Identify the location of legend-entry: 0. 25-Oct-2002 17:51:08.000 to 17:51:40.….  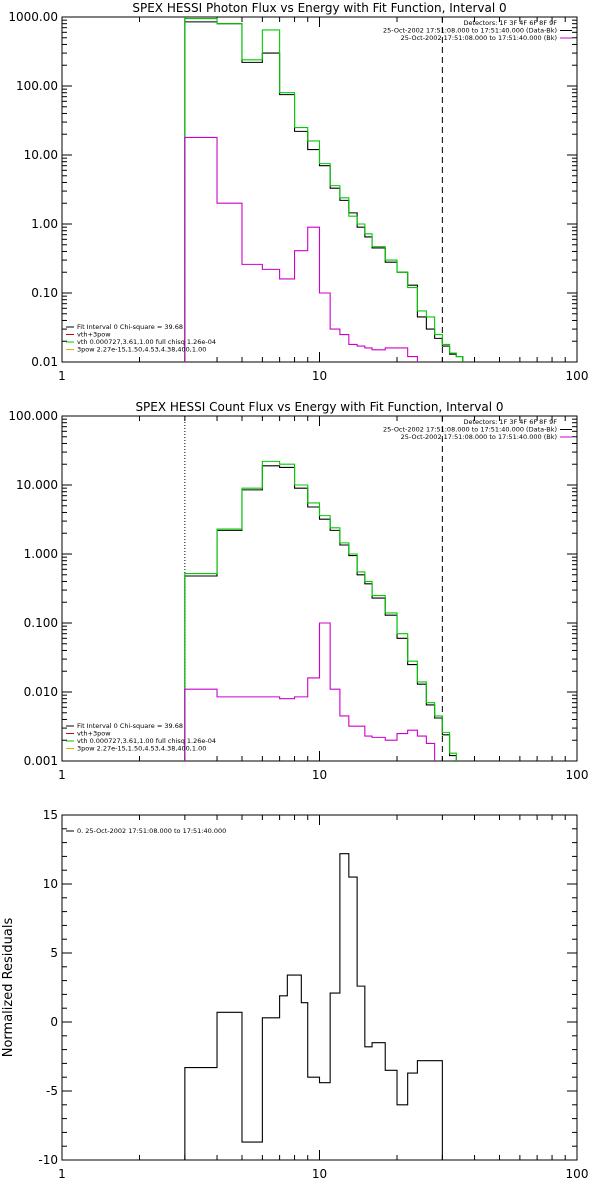
(151, 831).